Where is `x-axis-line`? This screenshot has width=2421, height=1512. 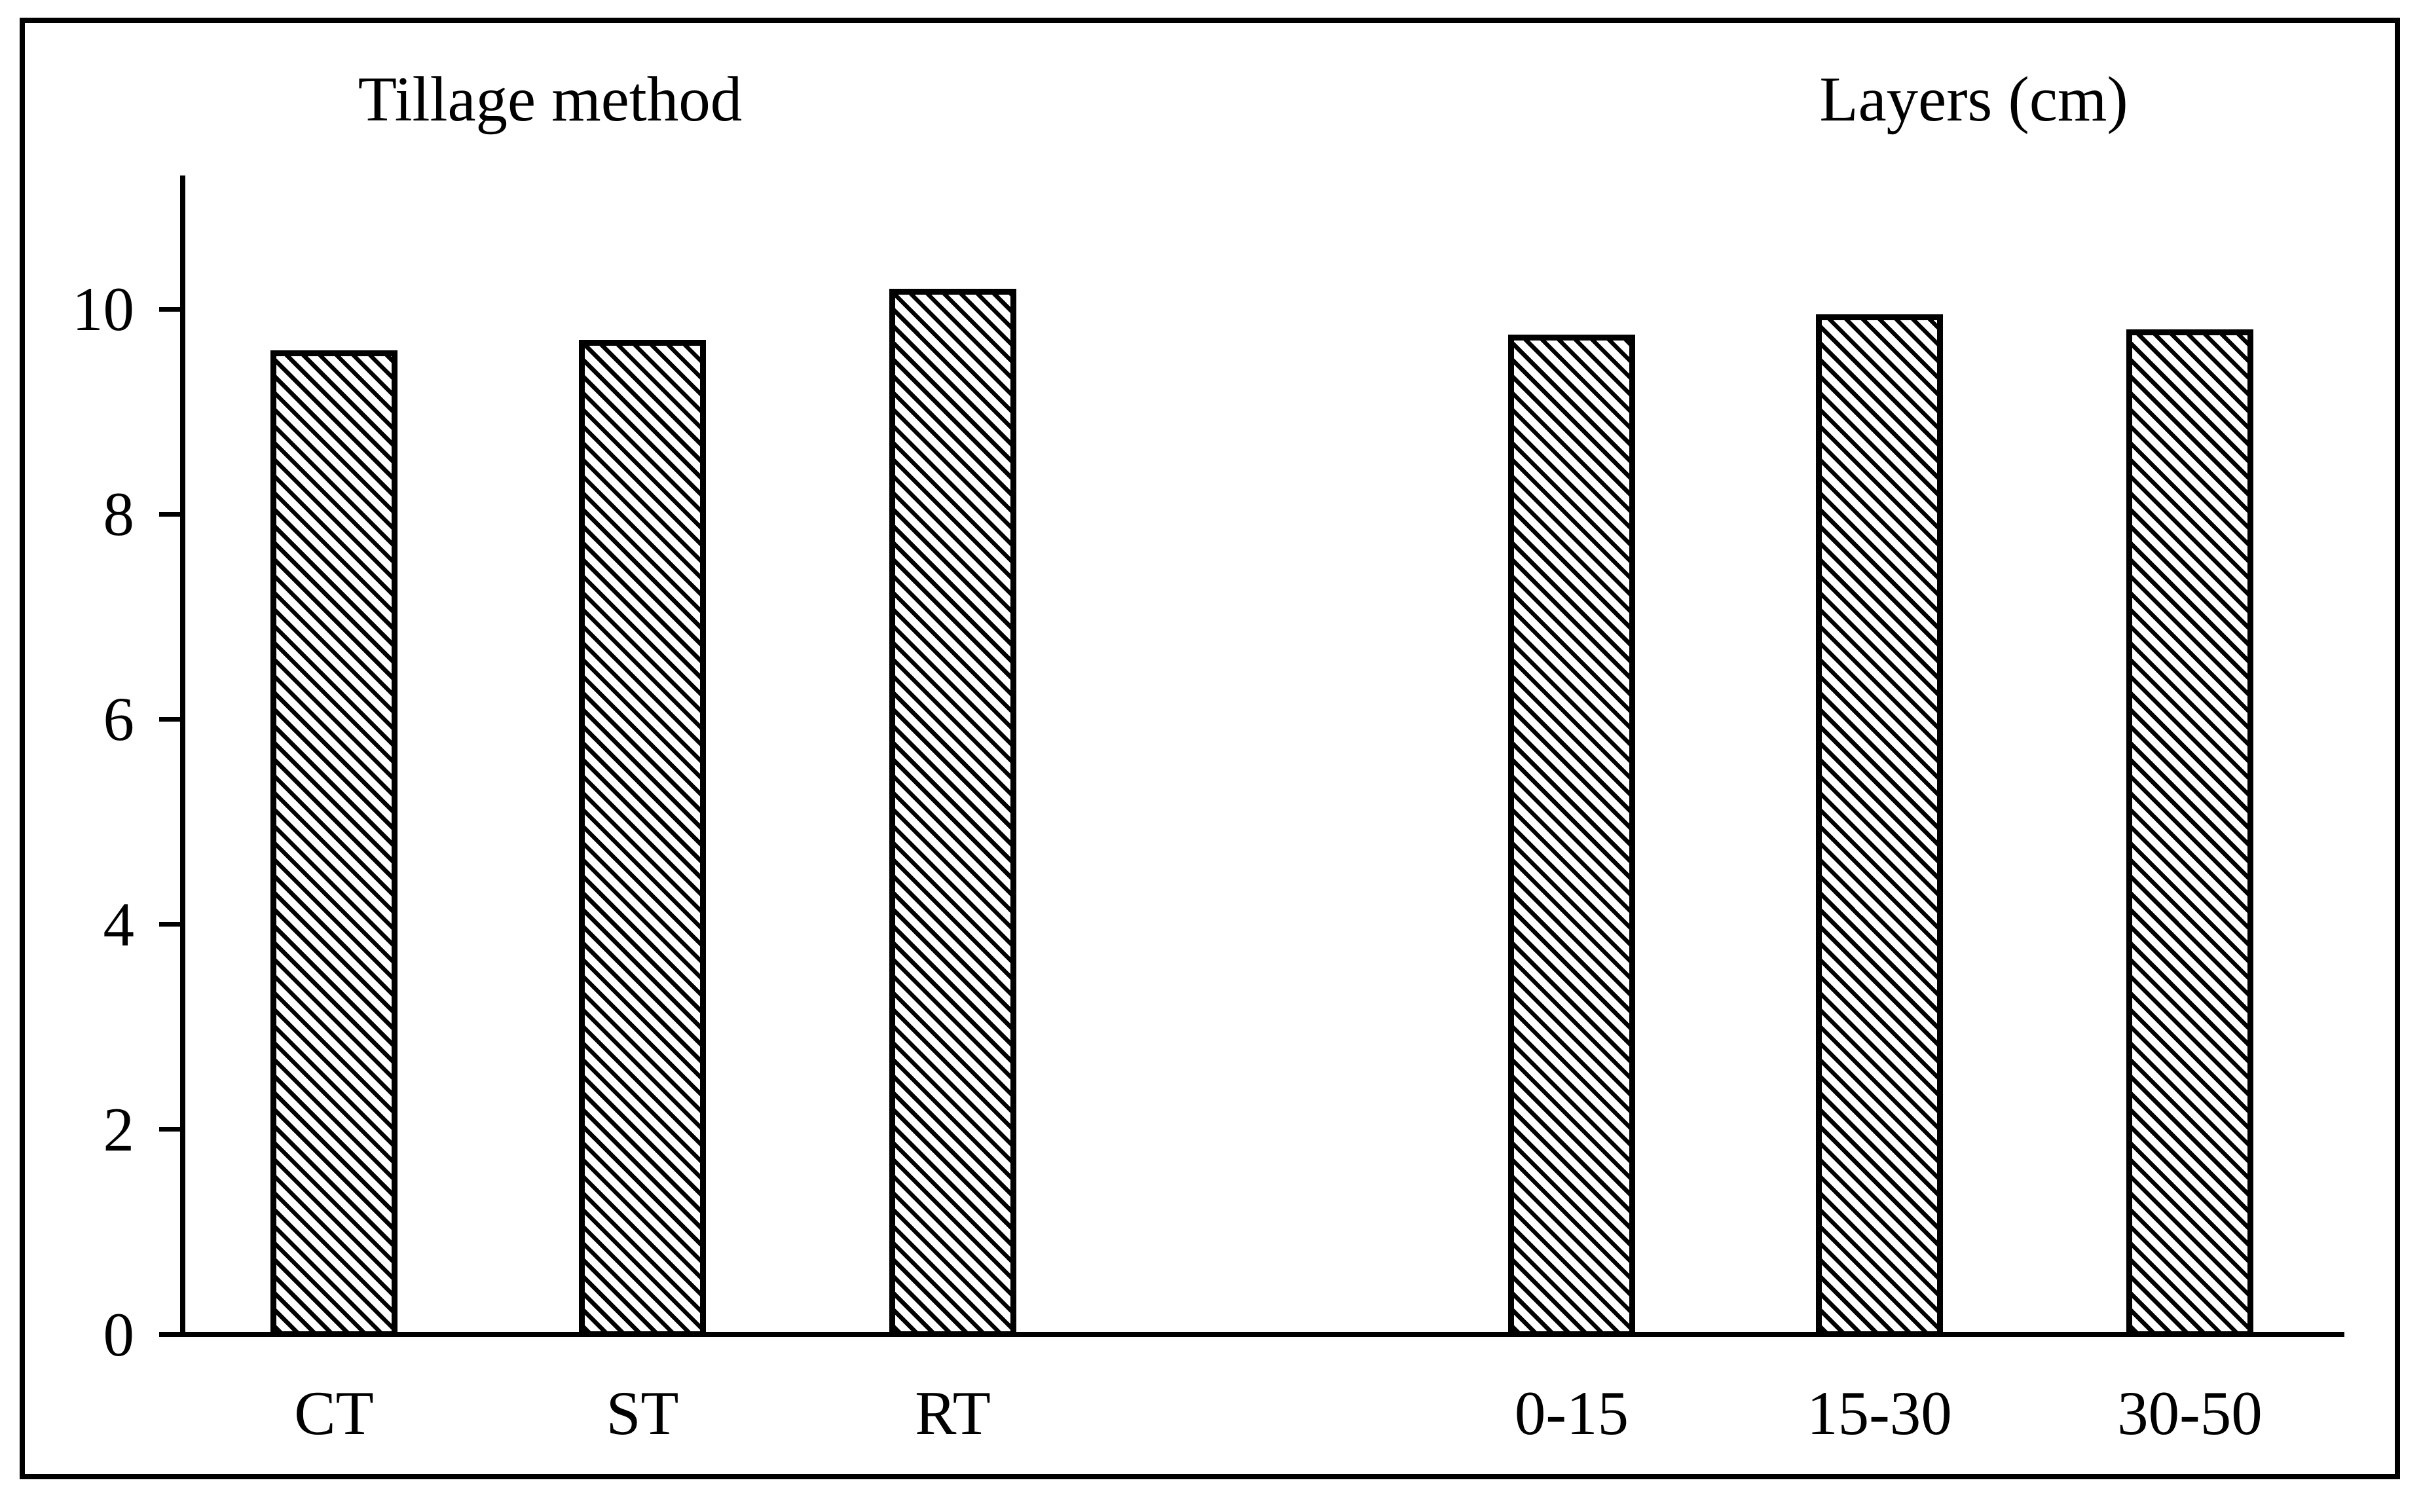
x-axis-line is located at coordinates (1251, 1334).